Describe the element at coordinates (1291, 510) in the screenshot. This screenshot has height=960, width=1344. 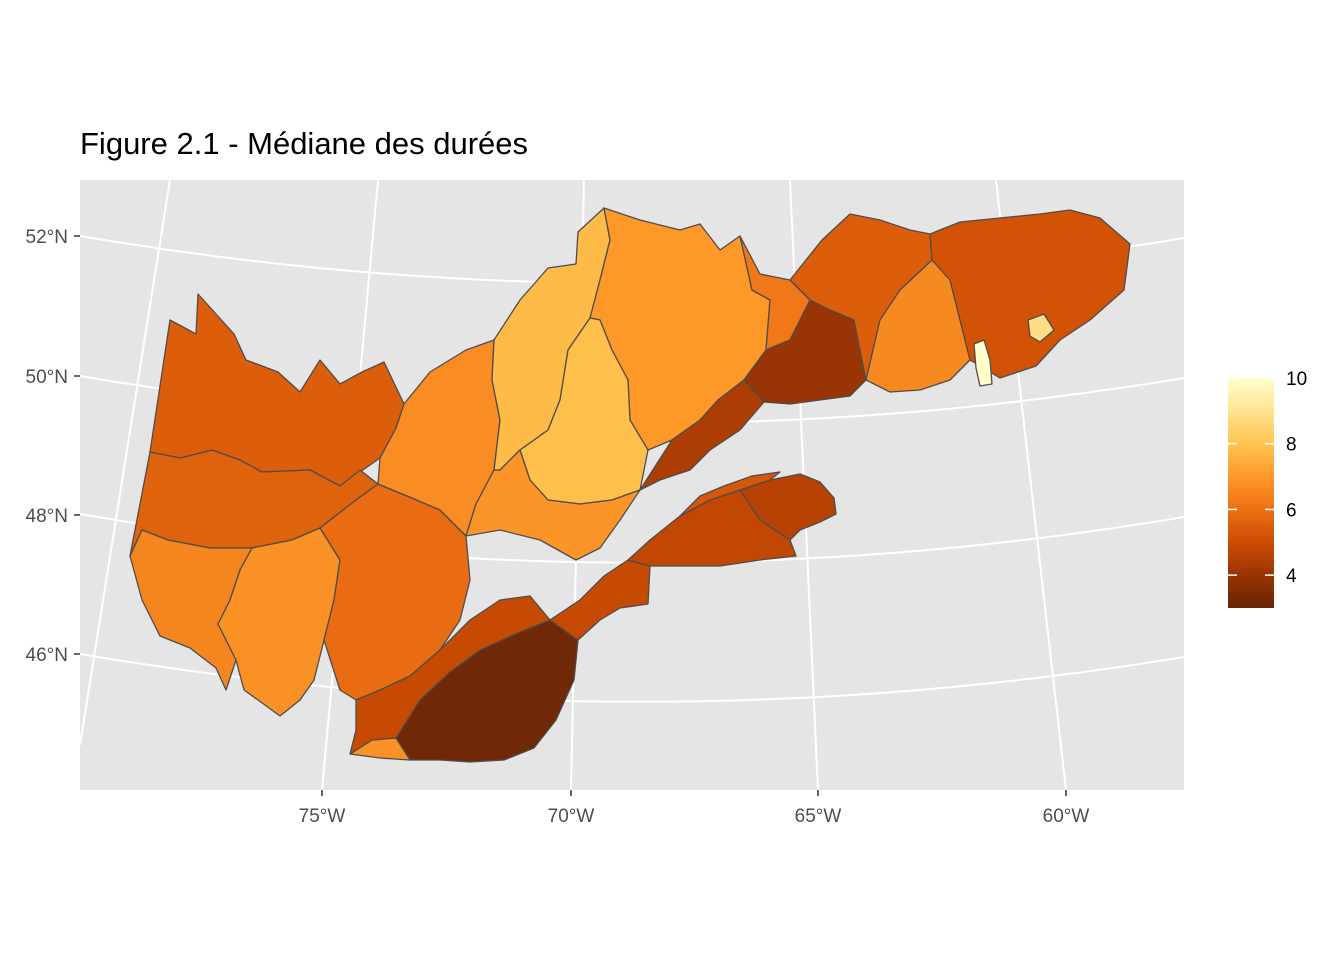
I see `legend-tick-label: 6` at that location.